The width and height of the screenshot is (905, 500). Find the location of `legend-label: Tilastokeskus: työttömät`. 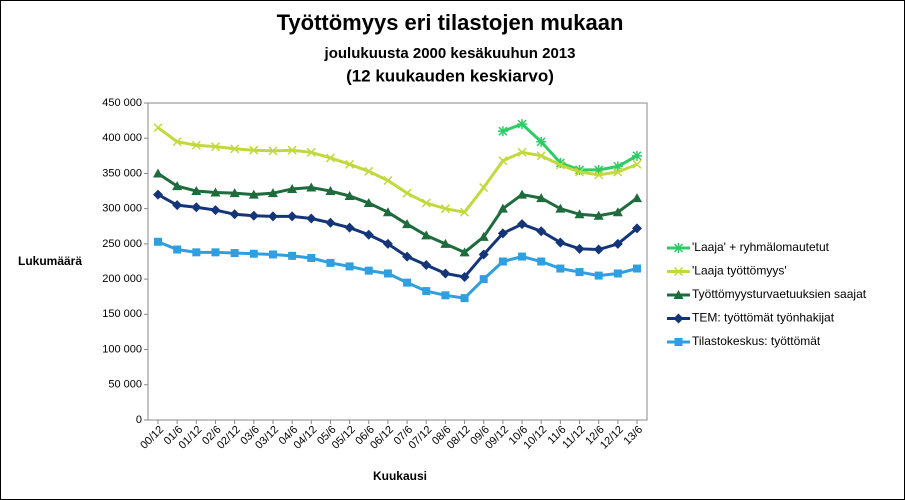

legend-label: Tilastokeskus: työttömät is located at coordinates (756, 341).